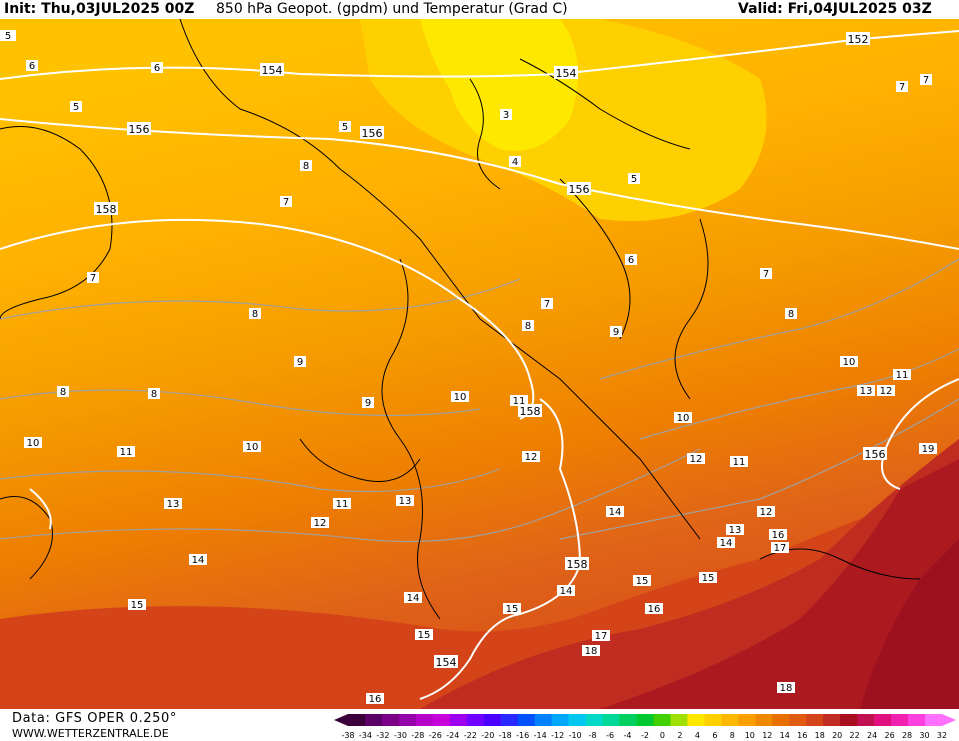  I want to click on temp-label: 4, so click(515, 162).